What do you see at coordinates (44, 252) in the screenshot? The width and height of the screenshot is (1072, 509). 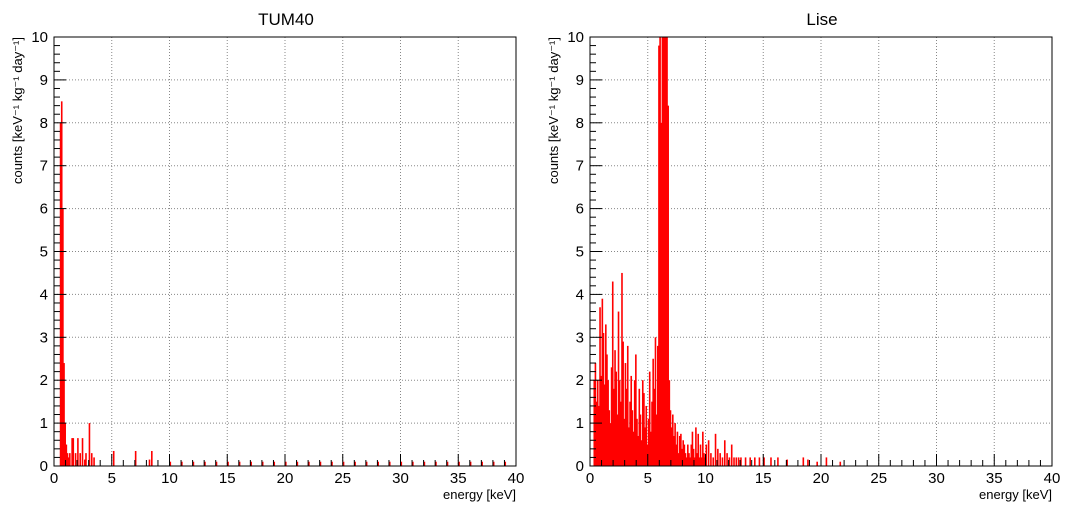 I see `y-tick-label: 5` at bounding box center [44, 252].